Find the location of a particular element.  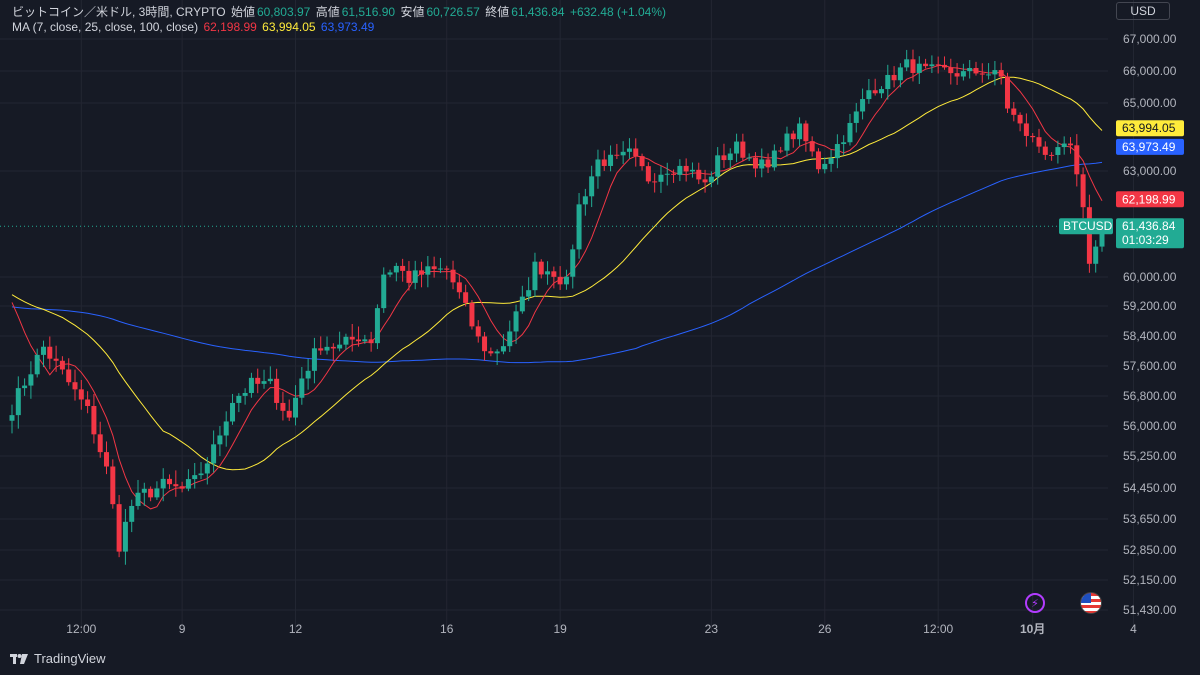

open-value: 60,803.97 is located at coordinates (283, 12).